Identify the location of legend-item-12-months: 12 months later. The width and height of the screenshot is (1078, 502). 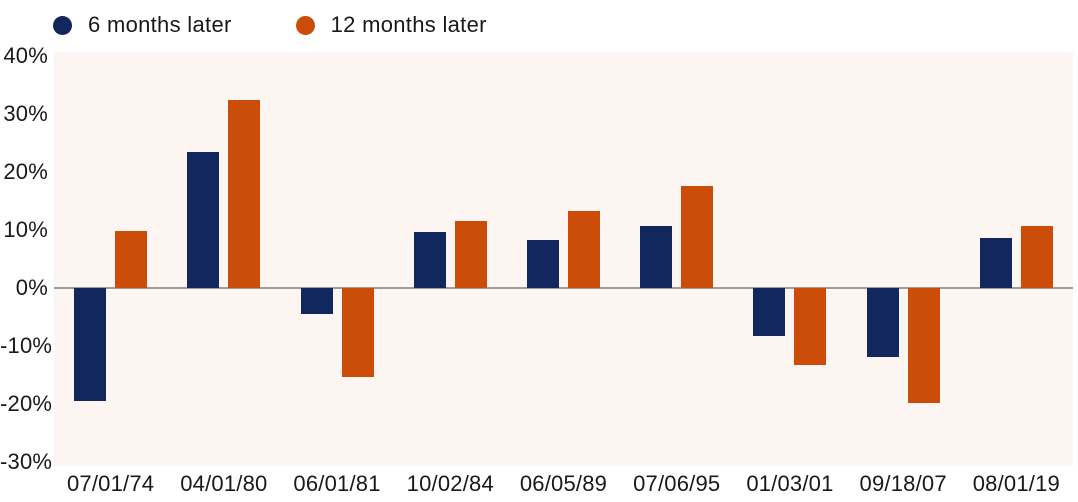
(391, 25).